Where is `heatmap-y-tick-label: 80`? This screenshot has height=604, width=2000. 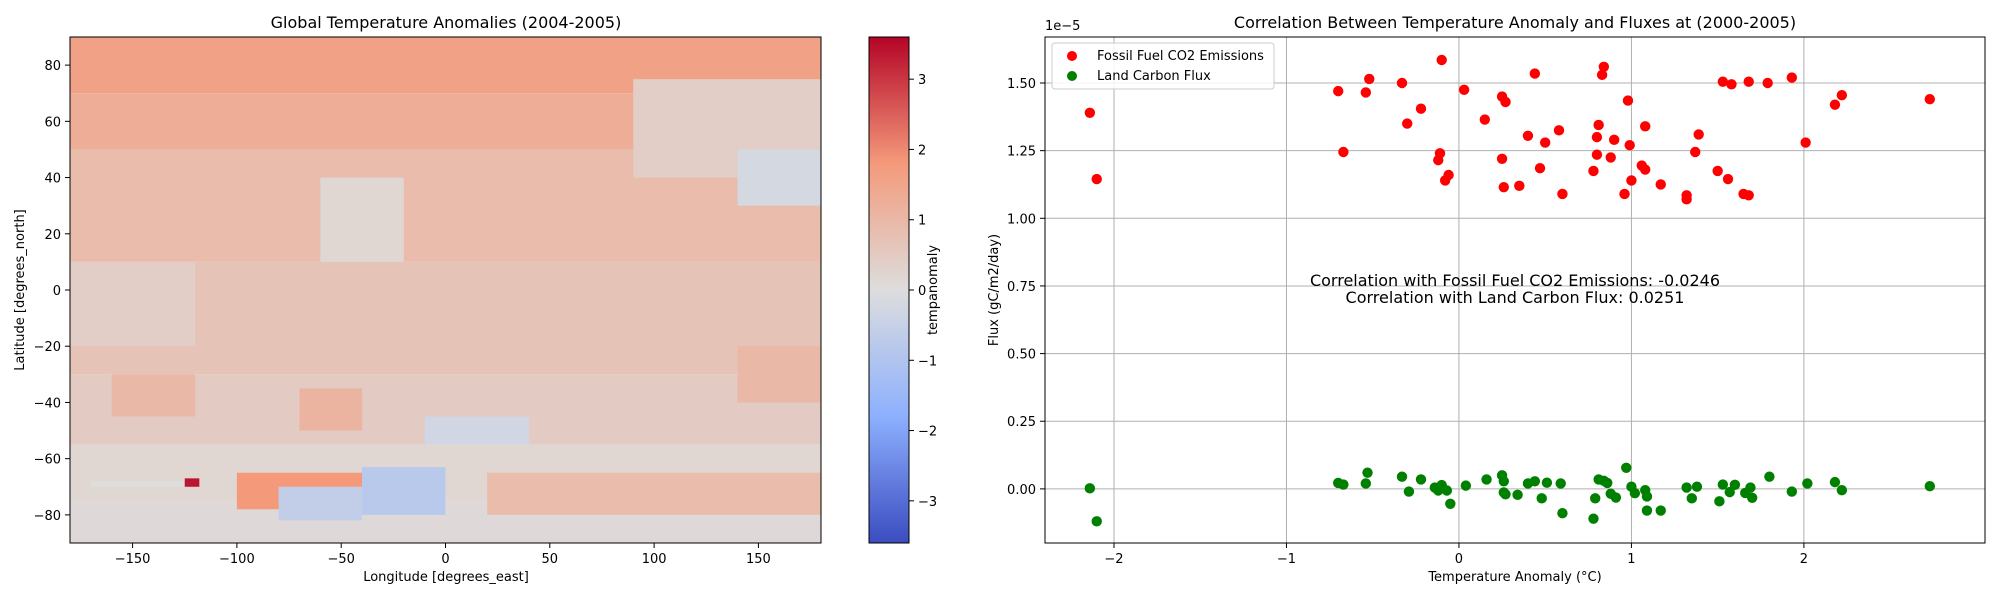 heatmap-y-tick-label: 80 is located at coordinates (52, 66).